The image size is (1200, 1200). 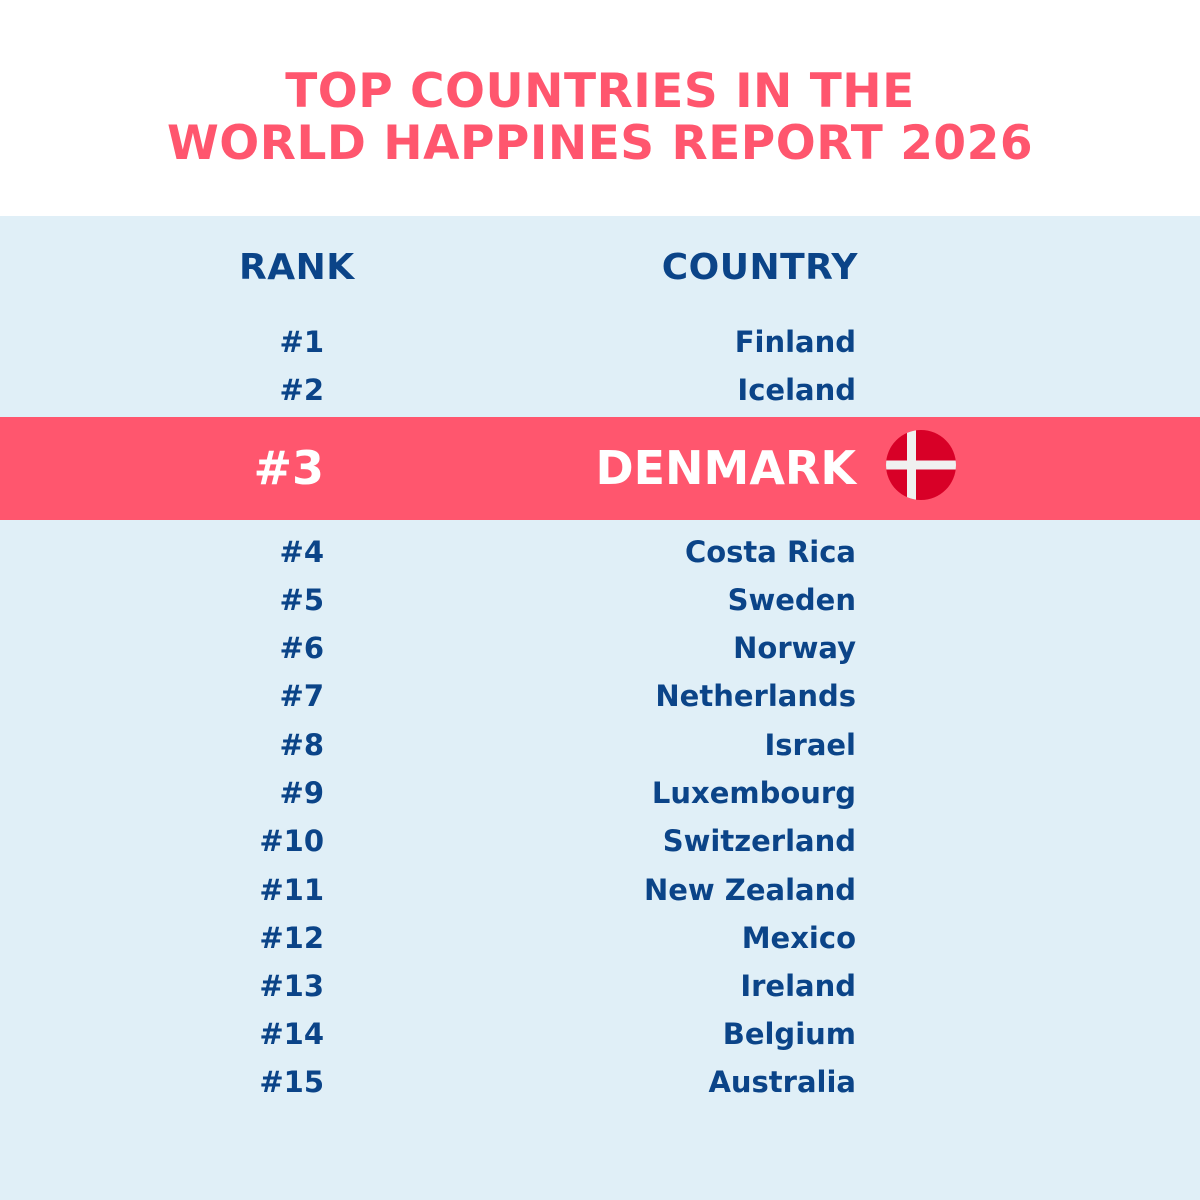 I want to click on table-row: #15 Australia, so click(x=600, y=1082).